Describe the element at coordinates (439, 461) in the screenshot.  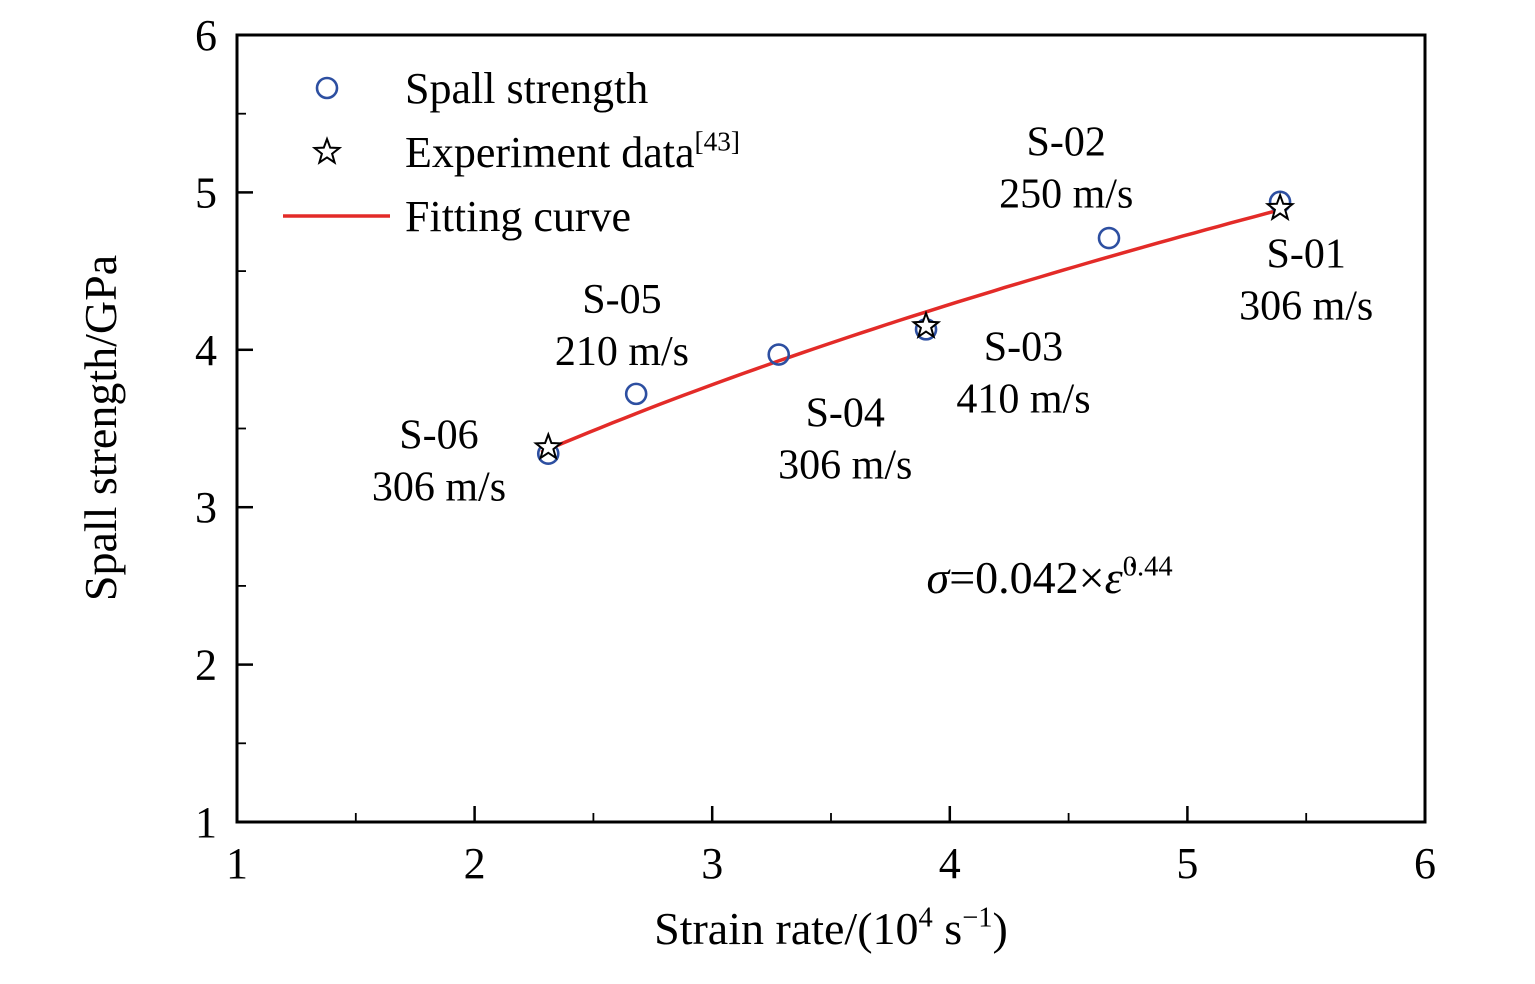
I see `point-label: S-06 306 m/s` at that location.